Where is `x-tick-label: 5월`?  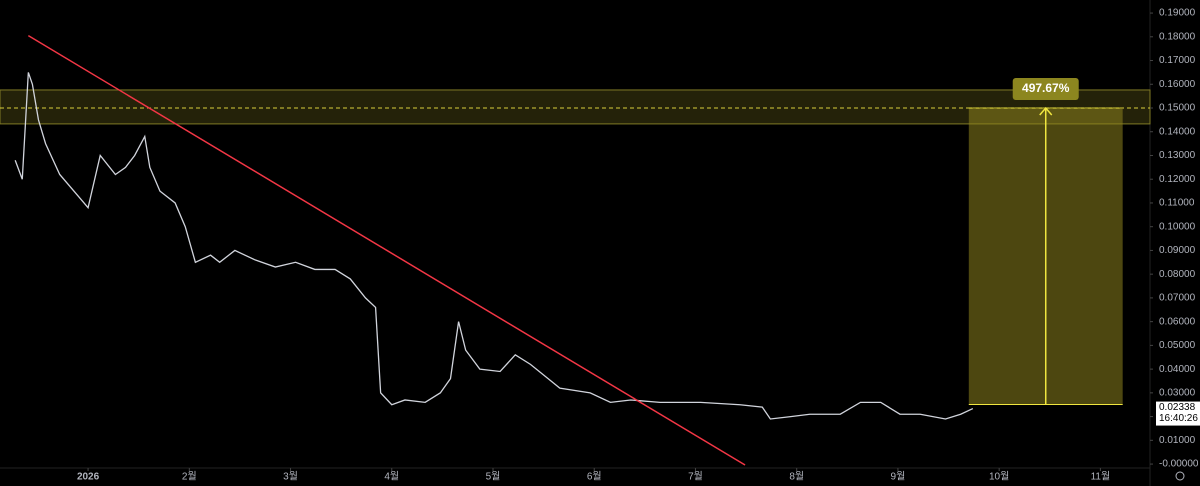
x-tick-label: 5월 is located at coordinates (493, 477).